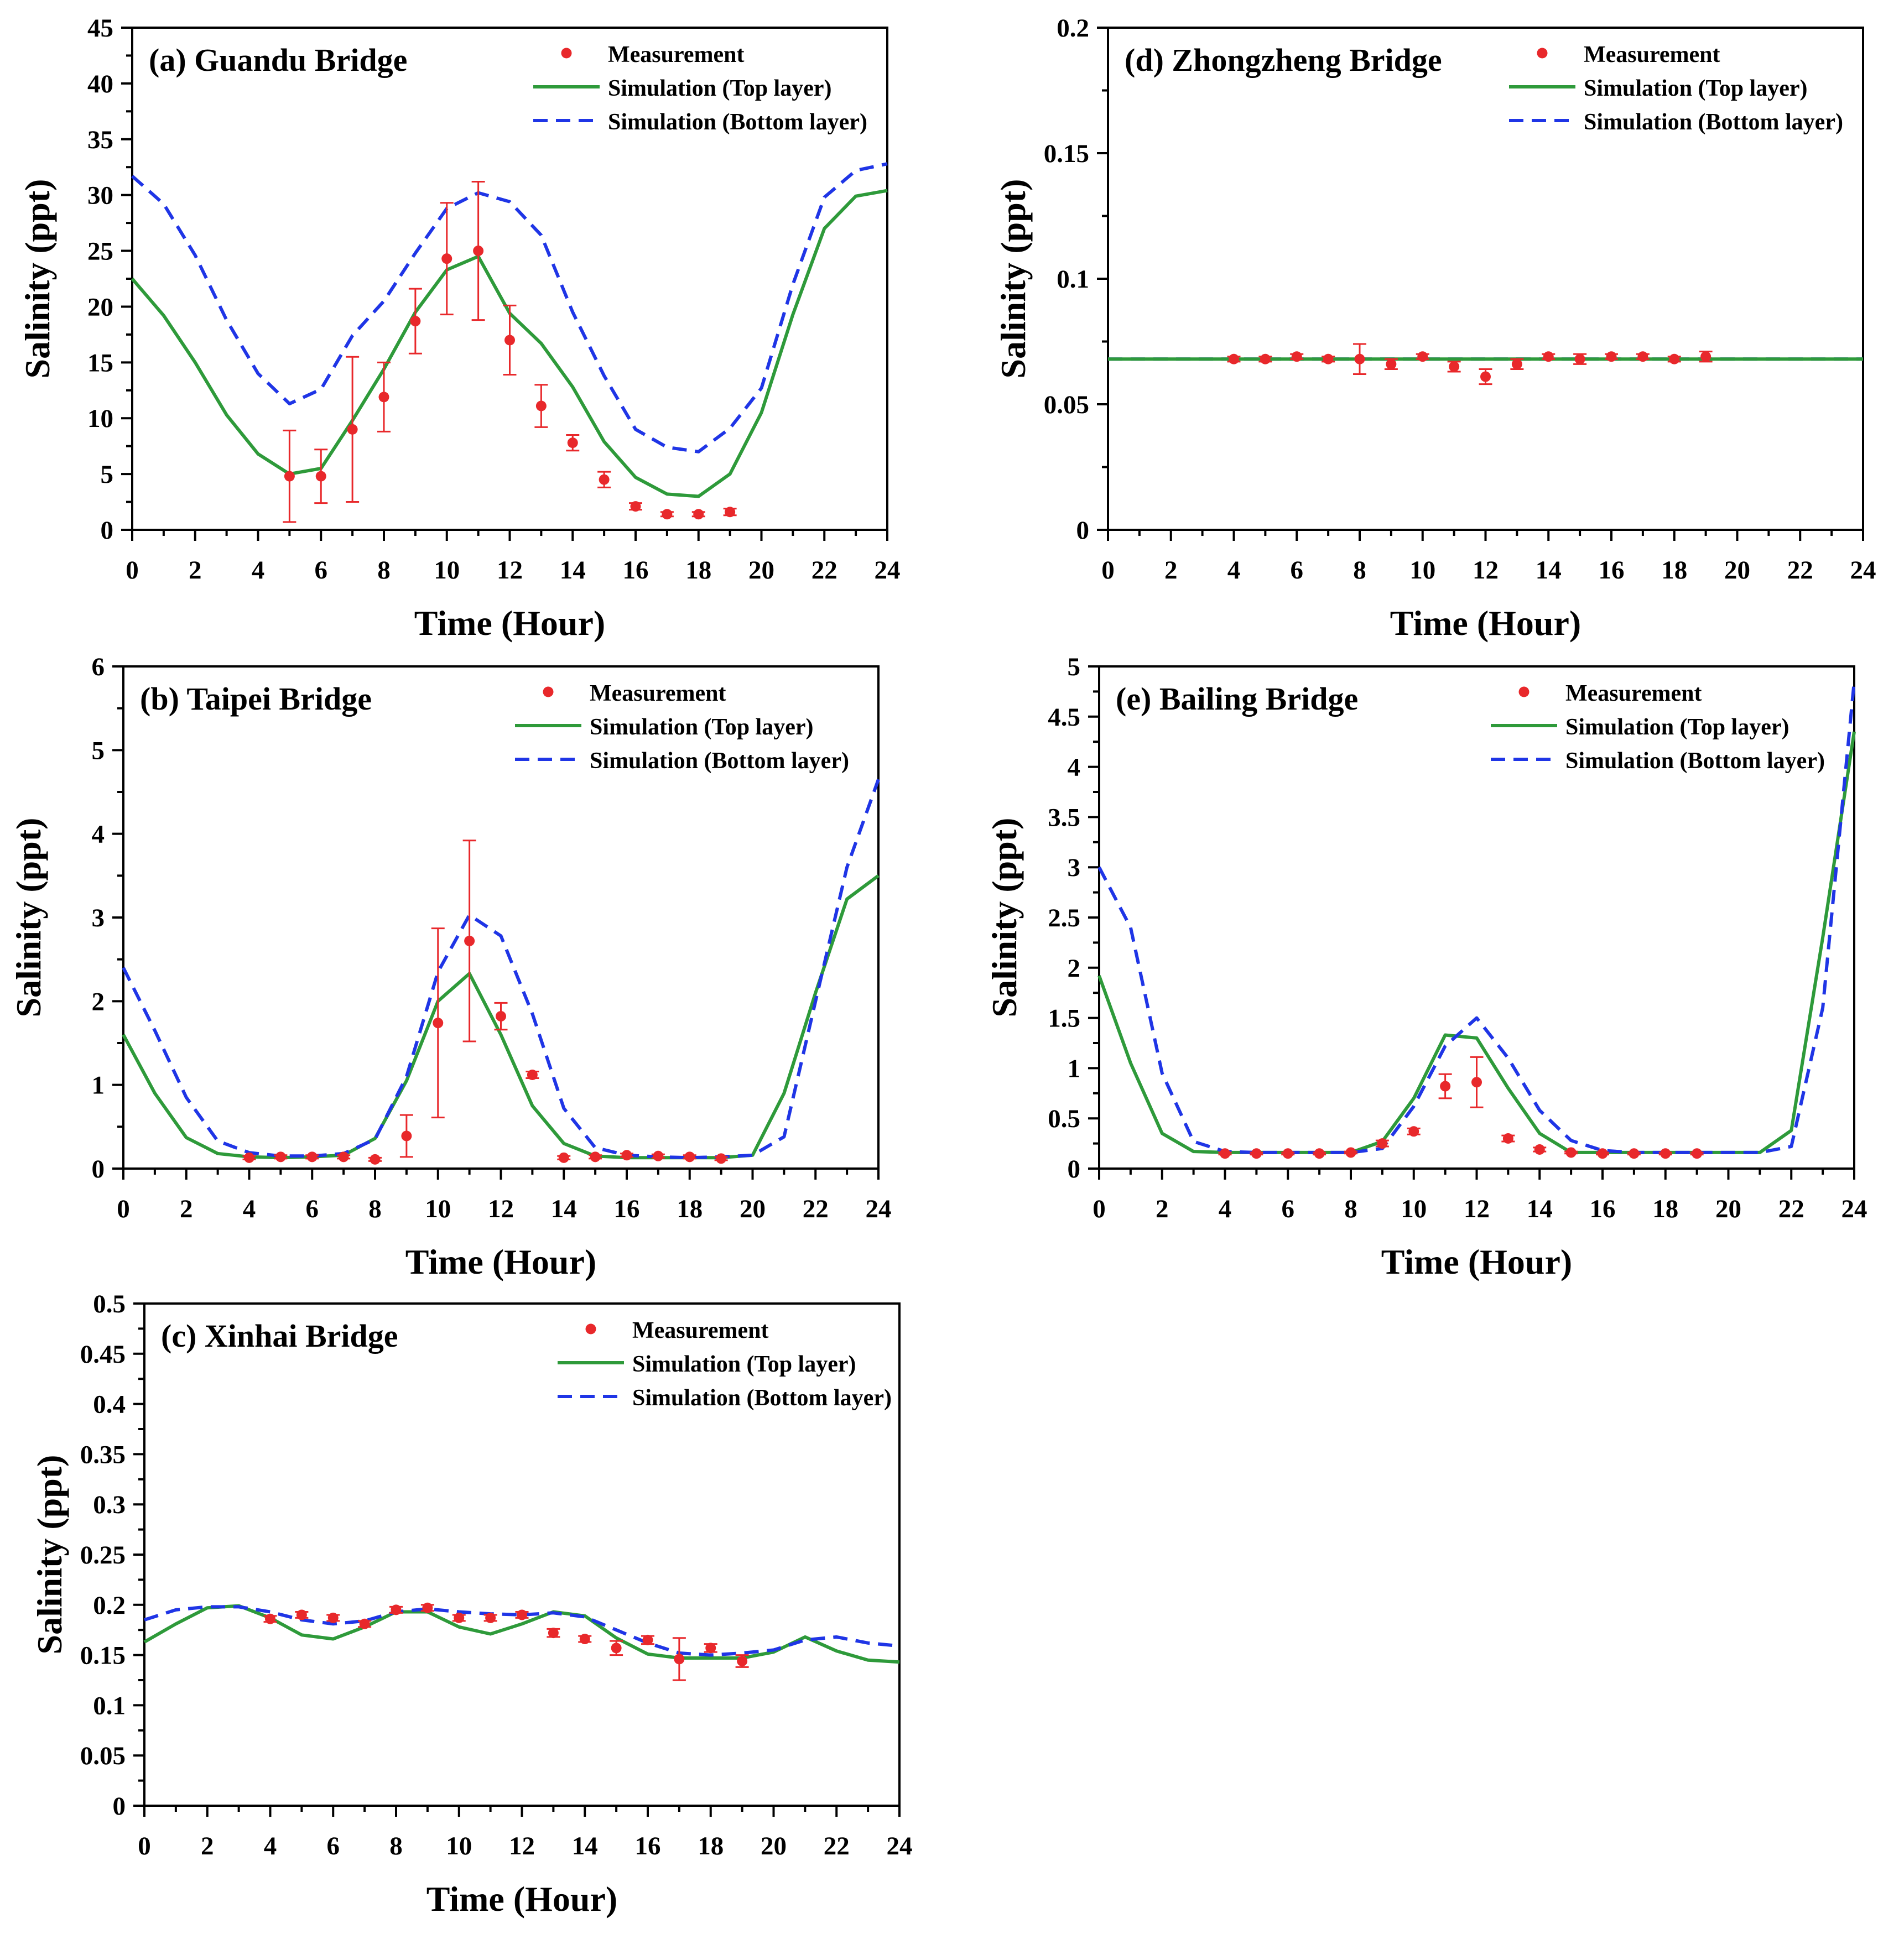  What do you see at coordinates (103, 1454) in the screenshot?
I see `y-tick-label: 0.35` at bounding box center [103, 1454].